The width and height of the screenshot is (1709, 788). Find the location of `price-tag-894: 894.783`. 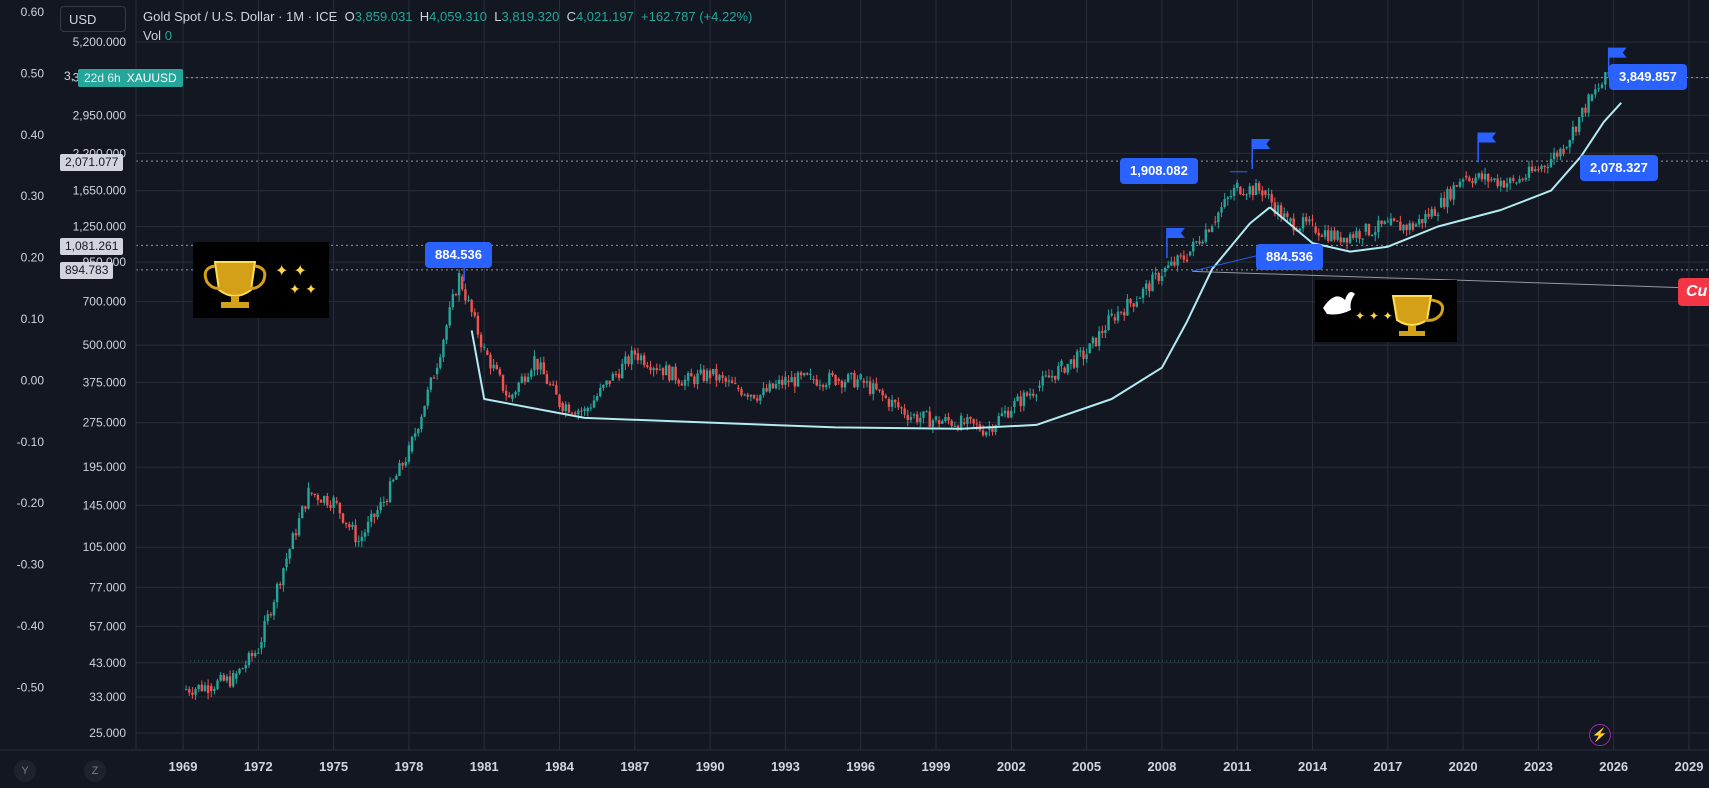

price-tag-894: 894.783 is located at coordinates (87, 270).